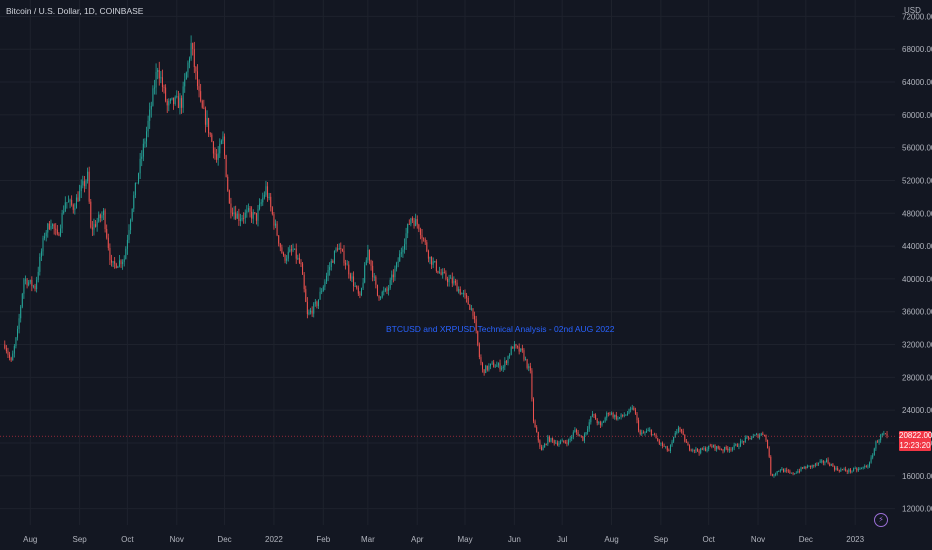 The height and width of the screenshot is (550, 932). What do you see at coordinates (917, 279) in the screenshot?
I see `y-tick-label: 40000.00` at bounding box center [917, 279].